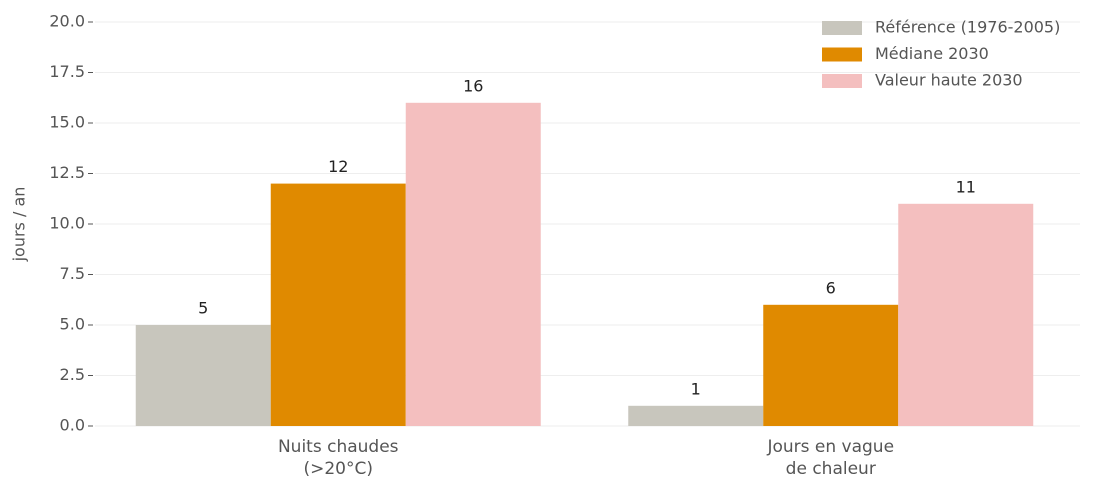  What do you see at coordinates (831, 287) in the screenshot?
I see `bar-value-label: 6` at bounding box center [831, 287].